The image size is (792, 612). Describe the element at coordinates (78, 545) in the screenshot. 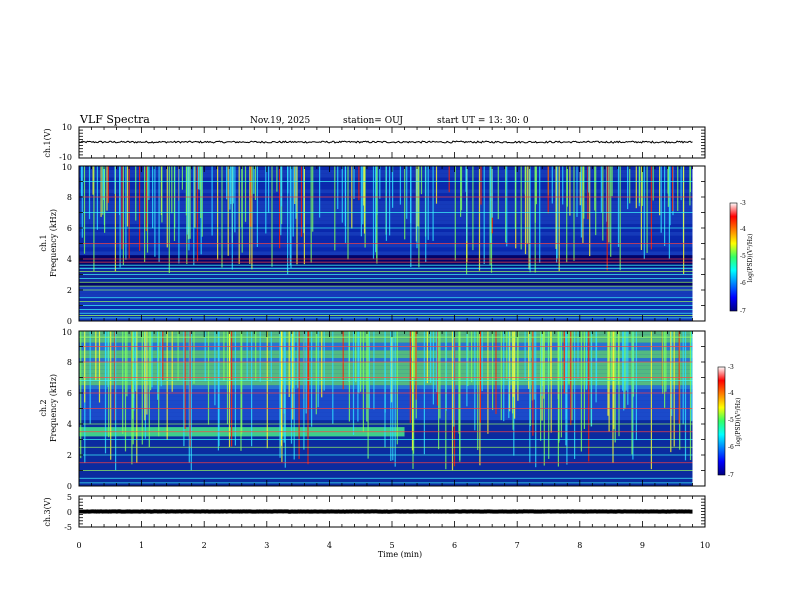

I see `x-tick-label: 0` at that location.